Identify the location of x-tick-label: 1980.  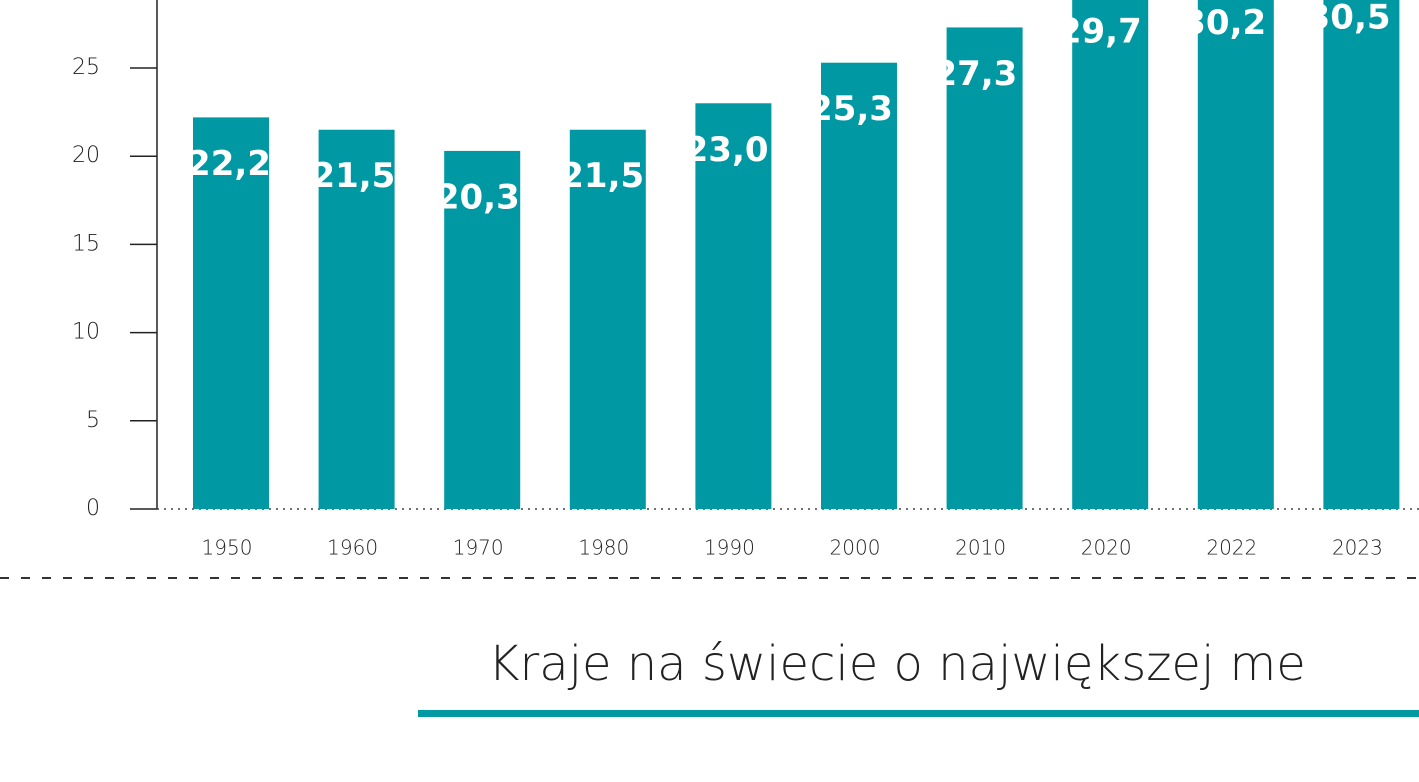
(603, 548).